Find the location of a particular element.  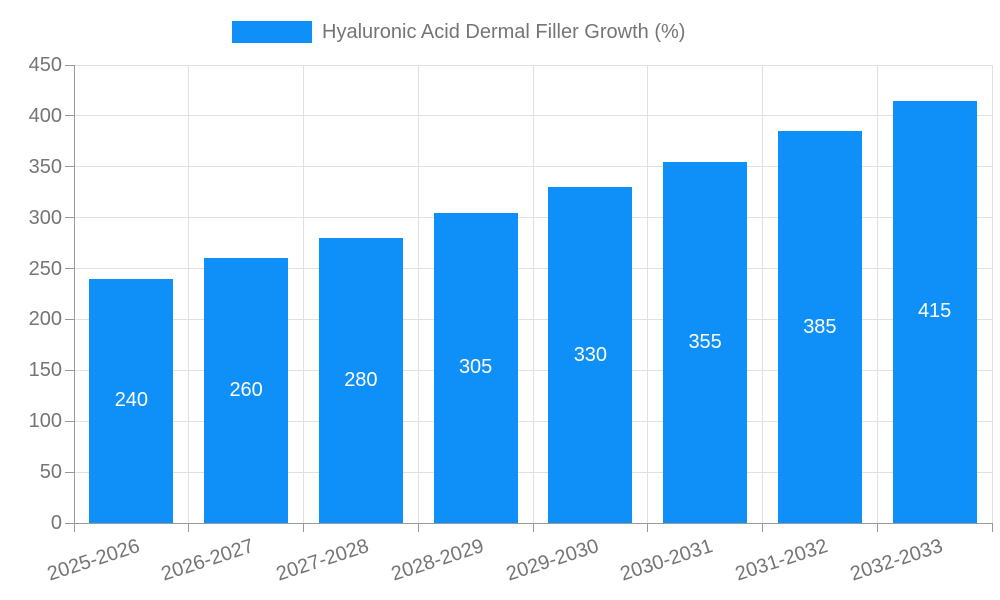

bar-value-label: 260 is located at coordinates (246, 390).